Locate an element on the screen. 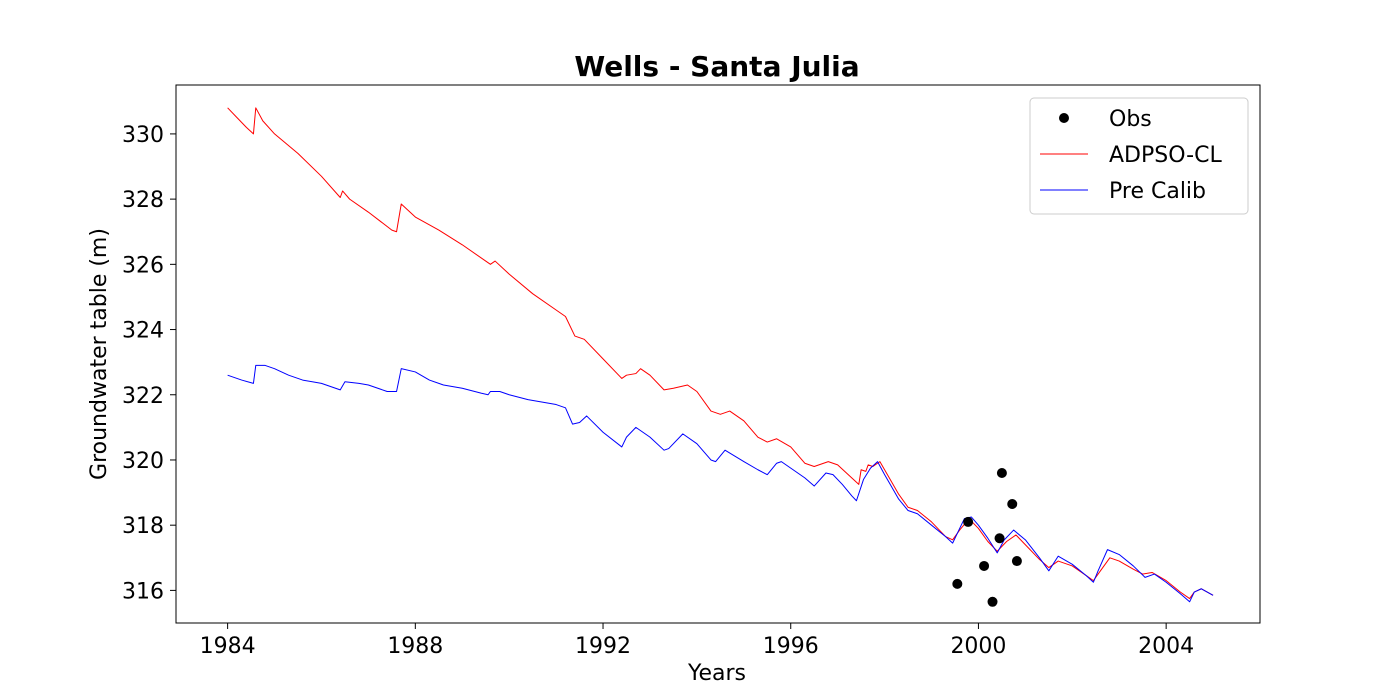 The image size is (1400, 700). observation-points is located at coordinates (987, 537).